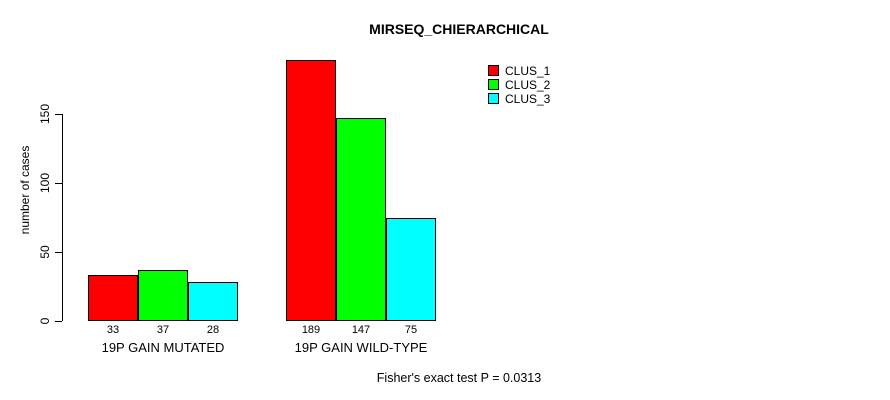 The image size is (890, 400). Describe the element at coordinates (528, 84) in the screenshot. I see `legend-label: CLUS_2` at that location.